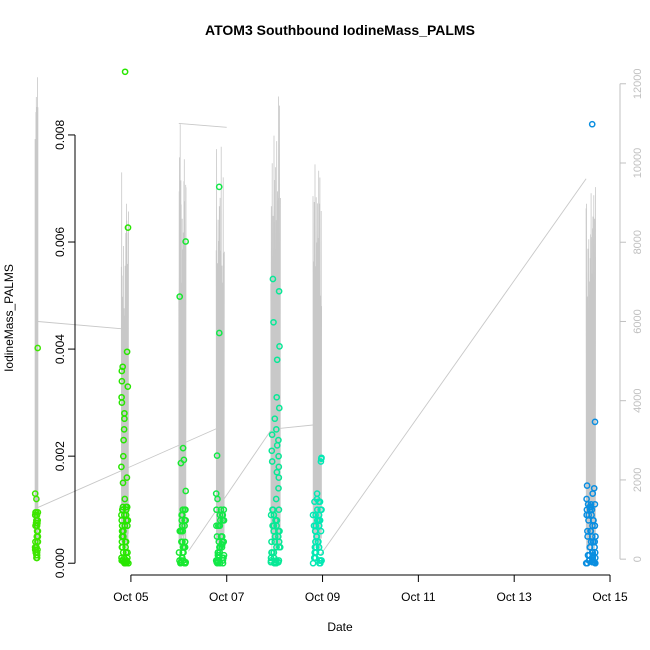 This screenshot has width=650, height=650. Describe the element at coordinates (638, 559) in the screenshot. I see `secondary-y-tick-label: 0` at that location.